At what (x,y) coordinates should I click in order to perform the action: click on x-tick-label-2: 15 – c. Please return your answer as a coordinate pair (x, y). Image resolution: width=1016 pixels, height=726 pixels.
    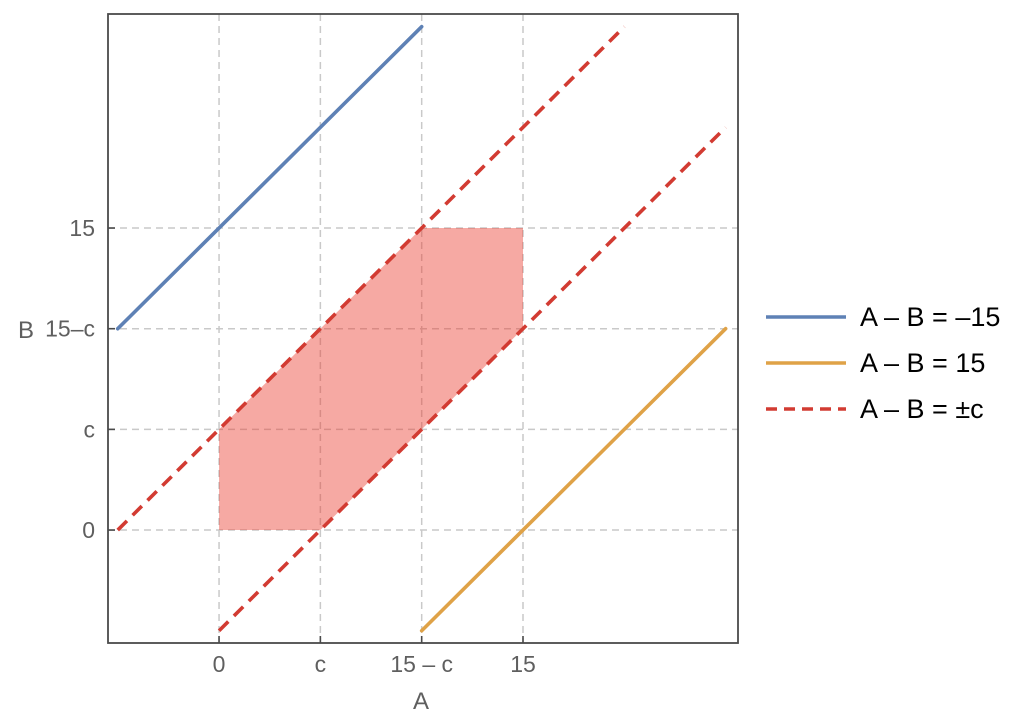
    Looking at the image, I should click on (421, 664).